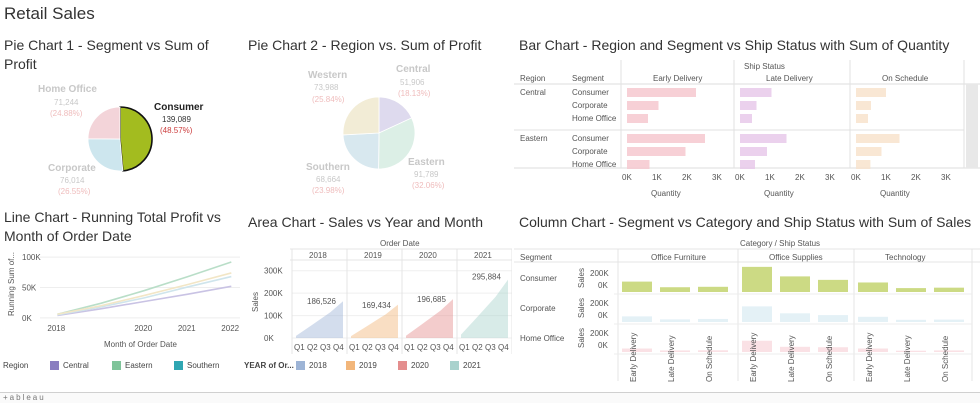  Describe the element at coordinates (414, 93) in the screenshot. I see `pie2-pct-central: (18.13%)` at that location.